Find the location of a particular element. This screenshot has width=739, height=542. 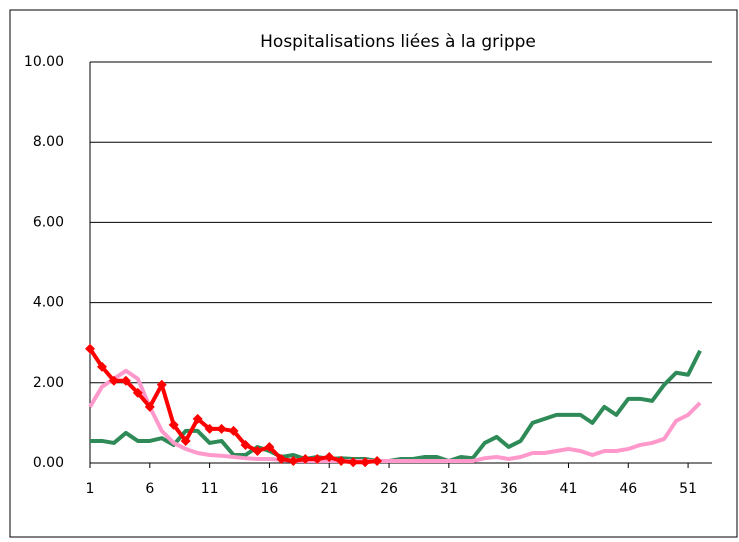

y-tick-label: 10.00 is located at coordinates (44, 62).